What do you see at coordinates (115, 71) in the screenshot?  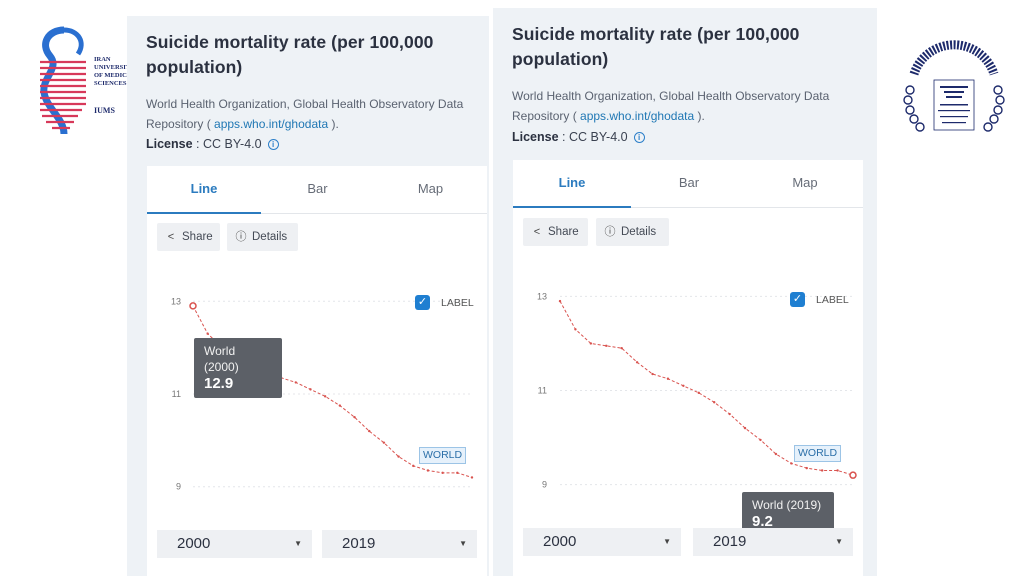 I see `iums-logo-text: IRAN UNIVERSITY OF MEDICAL SCIENCES` at bounding box center [115, 71].